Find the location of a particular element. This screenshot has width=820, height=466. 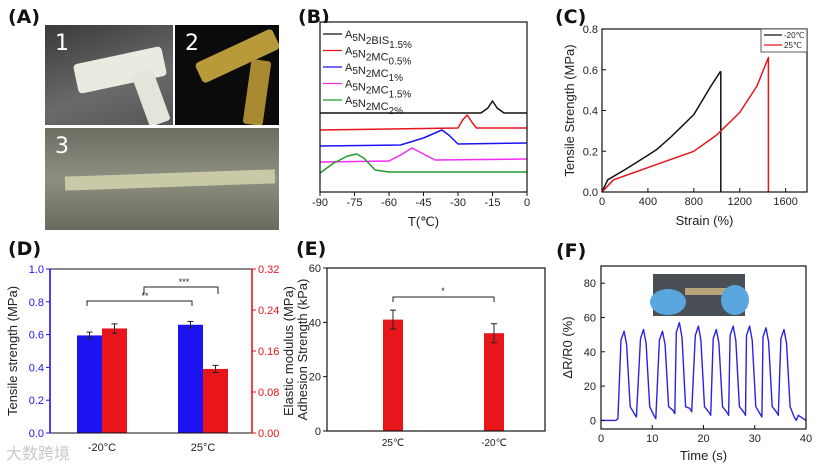

response-curve is located at coordinates (704, 371).